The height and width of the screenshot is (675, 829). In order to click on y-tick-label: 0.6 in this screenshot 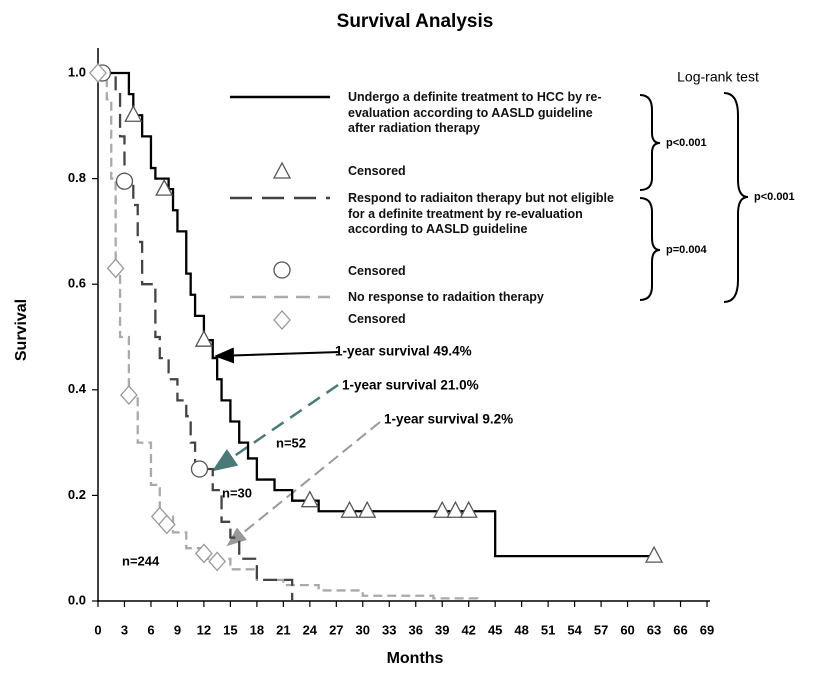, I will do `click(77, 283)`.